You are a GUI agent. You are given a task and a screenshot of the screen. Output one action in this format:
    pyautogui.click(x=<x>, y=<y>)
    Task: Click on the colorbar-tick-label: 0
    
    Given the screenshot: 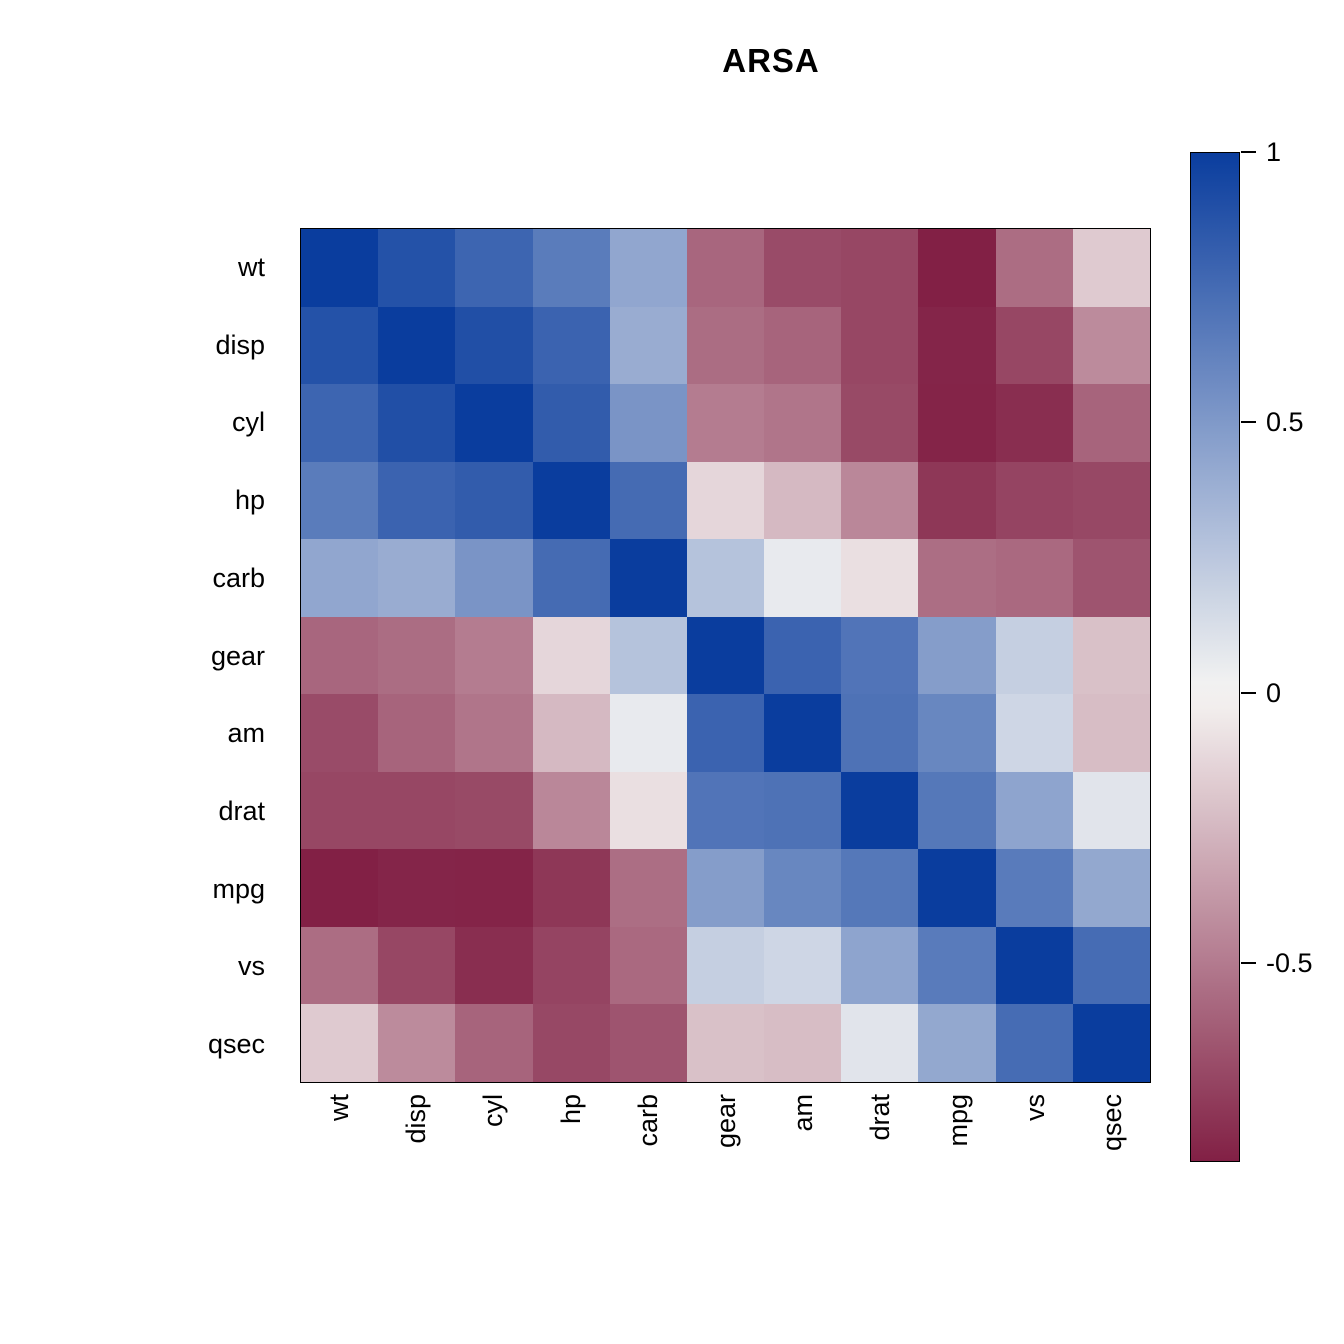 What is the action you would take?
    pyautogui.click(x=1274, y=692)
    